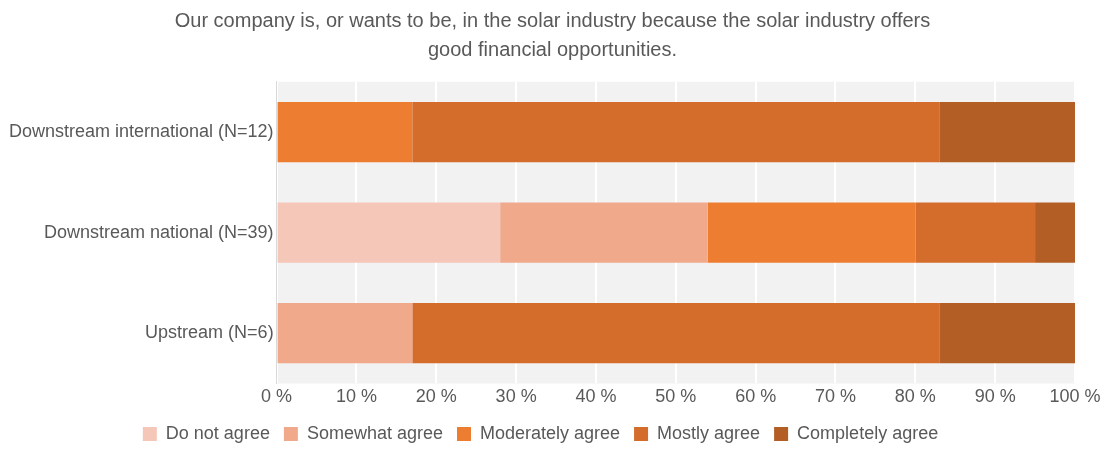  What do you see at coordinates (516, 396) in the screenshot?
I see `x-tick-label: 30 %` at bounding box center [516, 396].